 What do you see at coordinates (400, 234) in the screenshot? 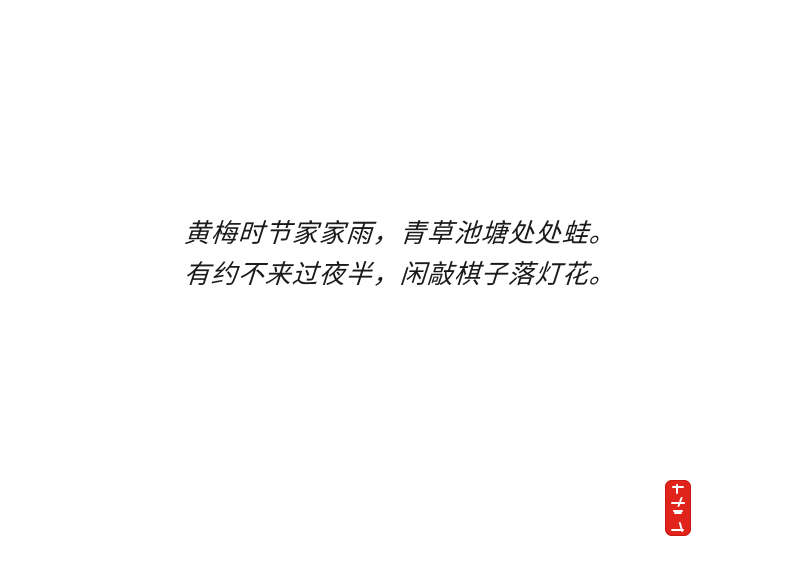
I see `poem-line-1: 黄梅时节家家雨，青草池塘处处蛙。` at bounding box center [400, 234].